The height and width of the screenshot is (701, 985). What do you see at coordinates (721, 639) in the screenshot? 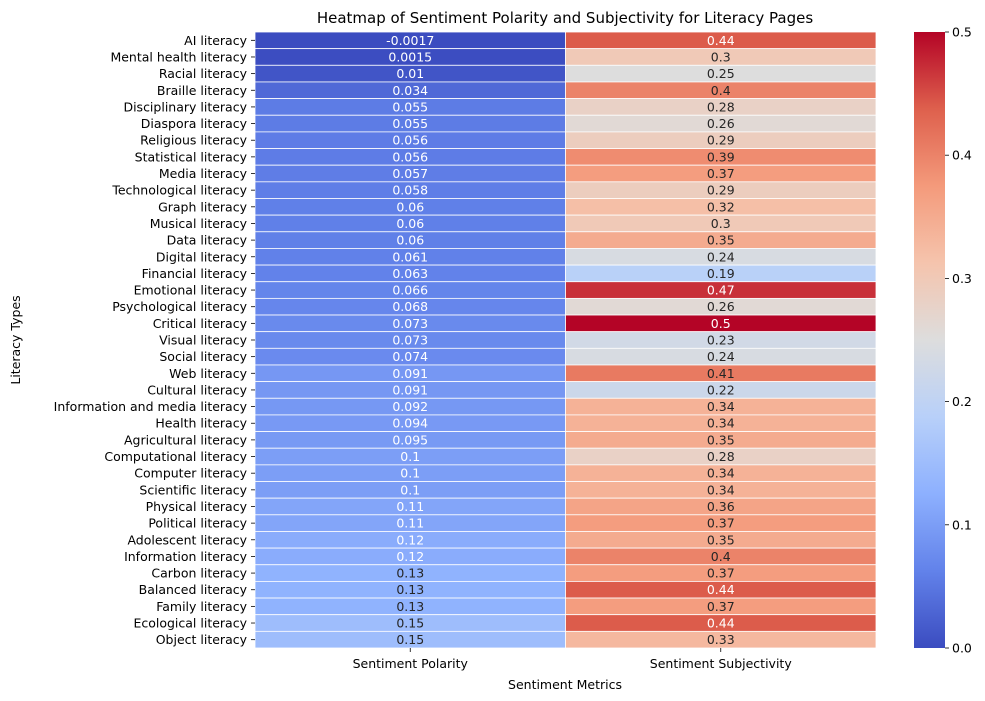
I see `cell-value-label: 0.33` at bounding box center [721, 639].